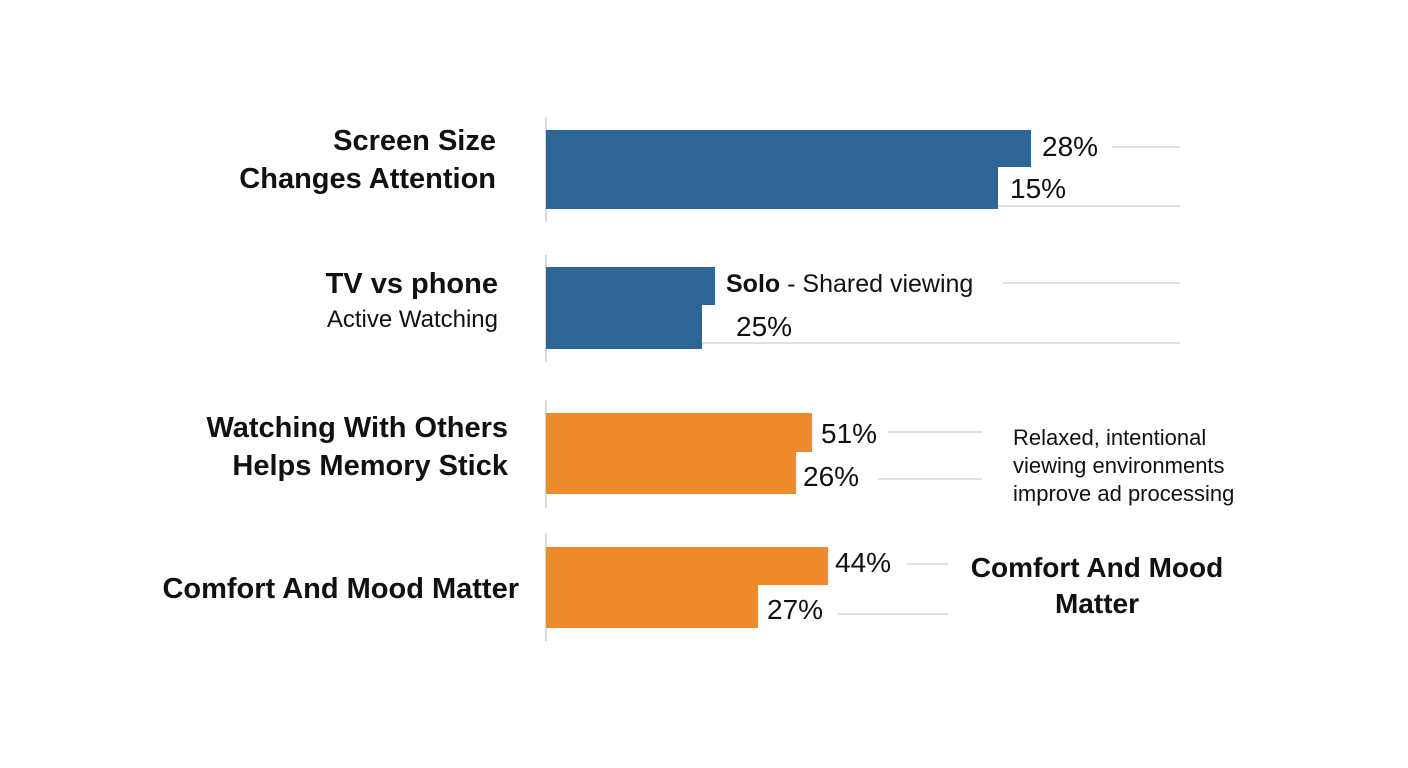 The width and height of the screenshot is (1408, 768). What do you see at coordinates (1119, 465) in the screenshot?
I see `annotation-line: viewing environments` at bounding box center [1119, 465].